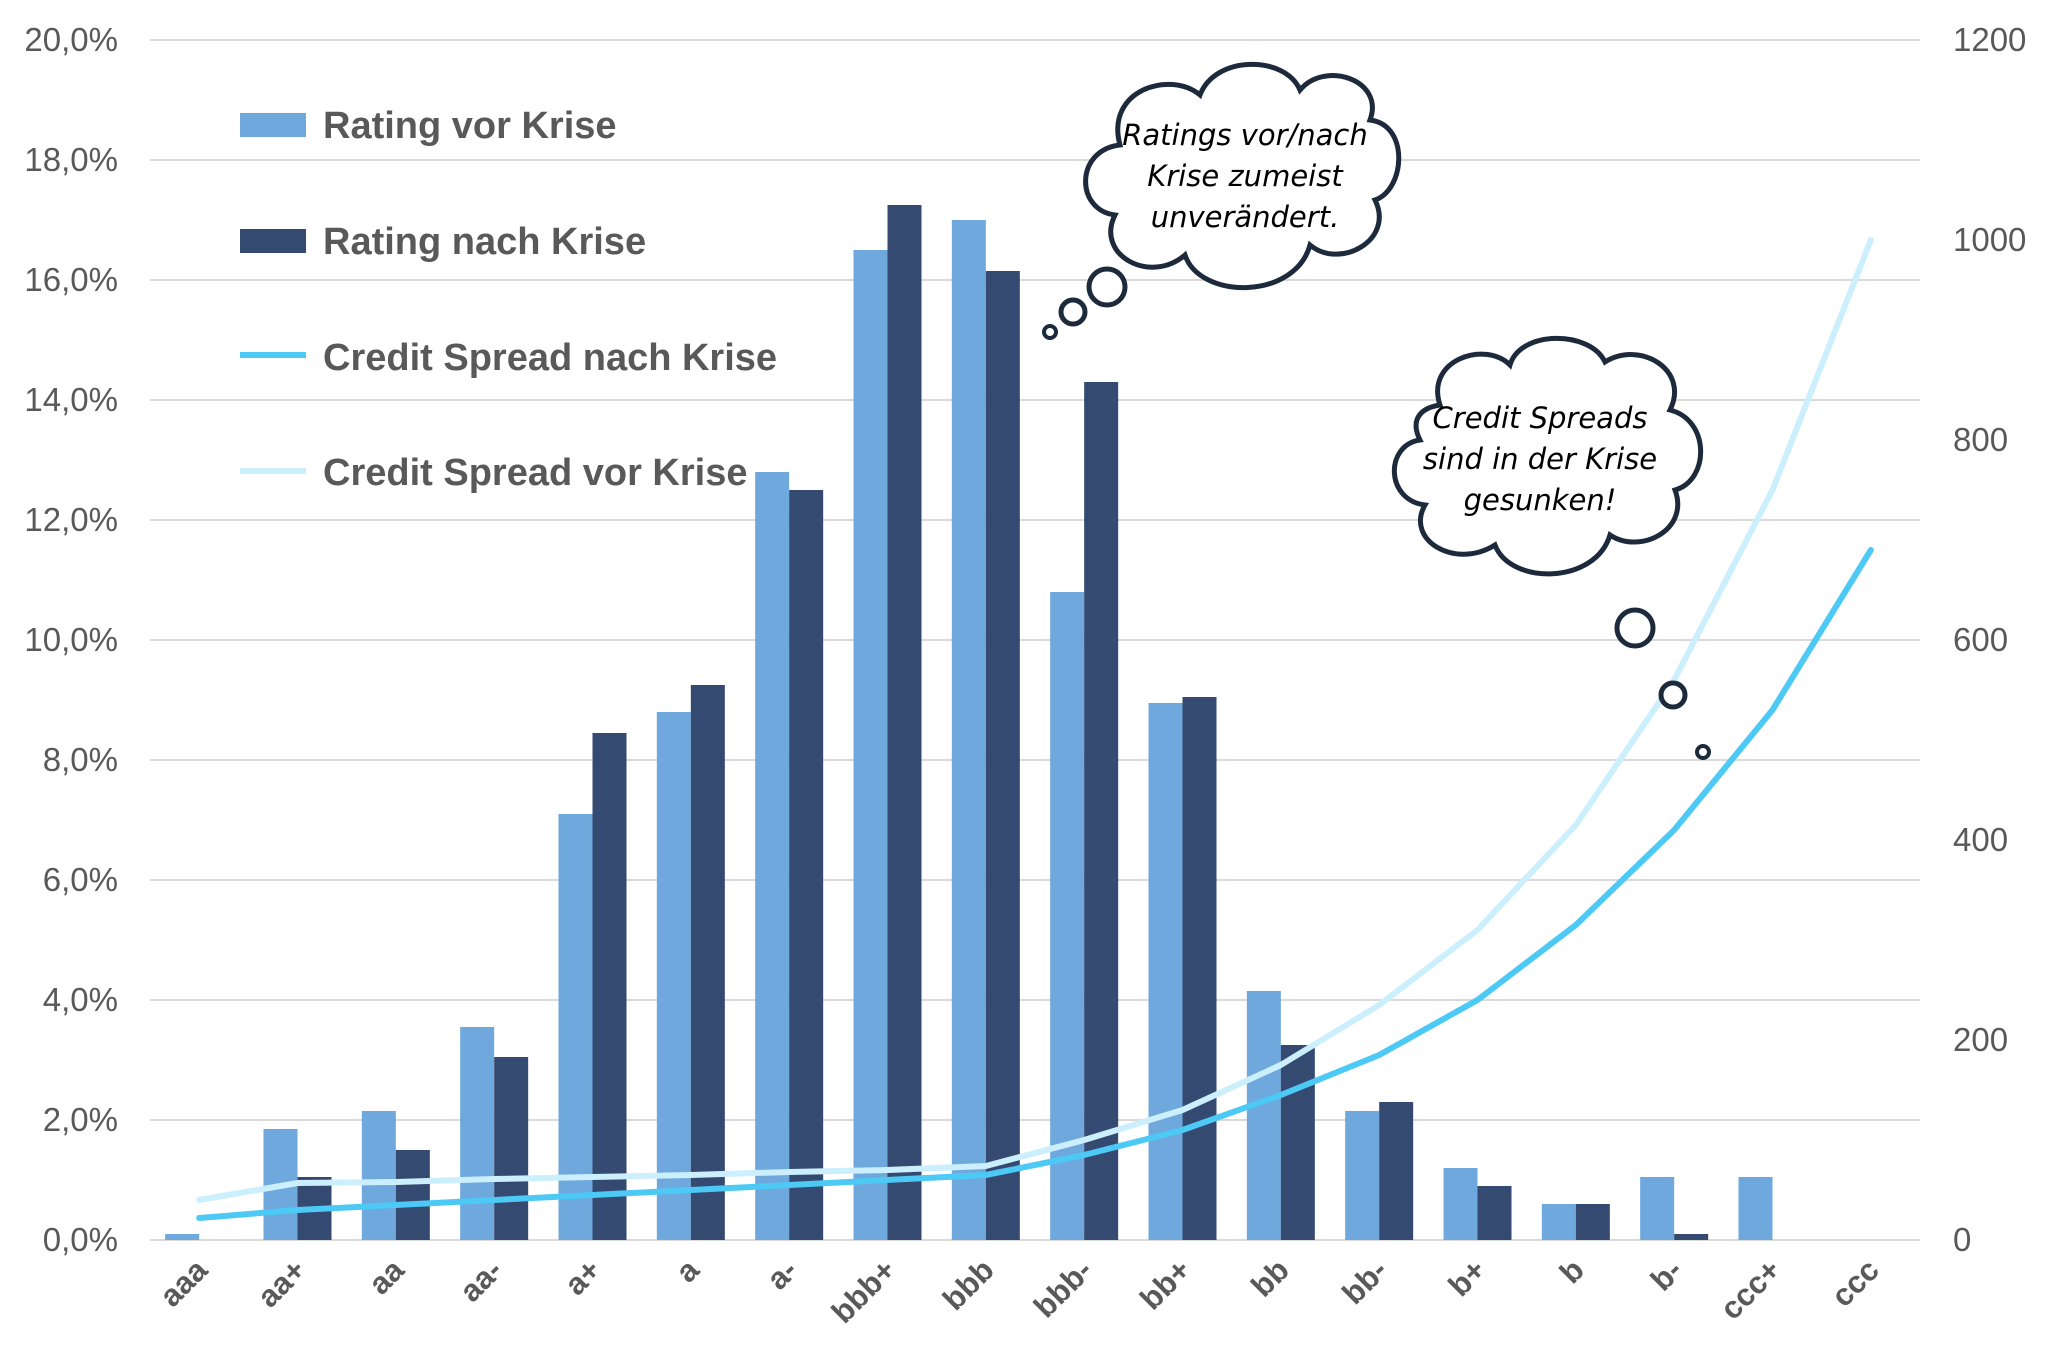  Describe the element at coordinates (968, 730) in the screenshot. I see `bar-vor-bbb` at that location.